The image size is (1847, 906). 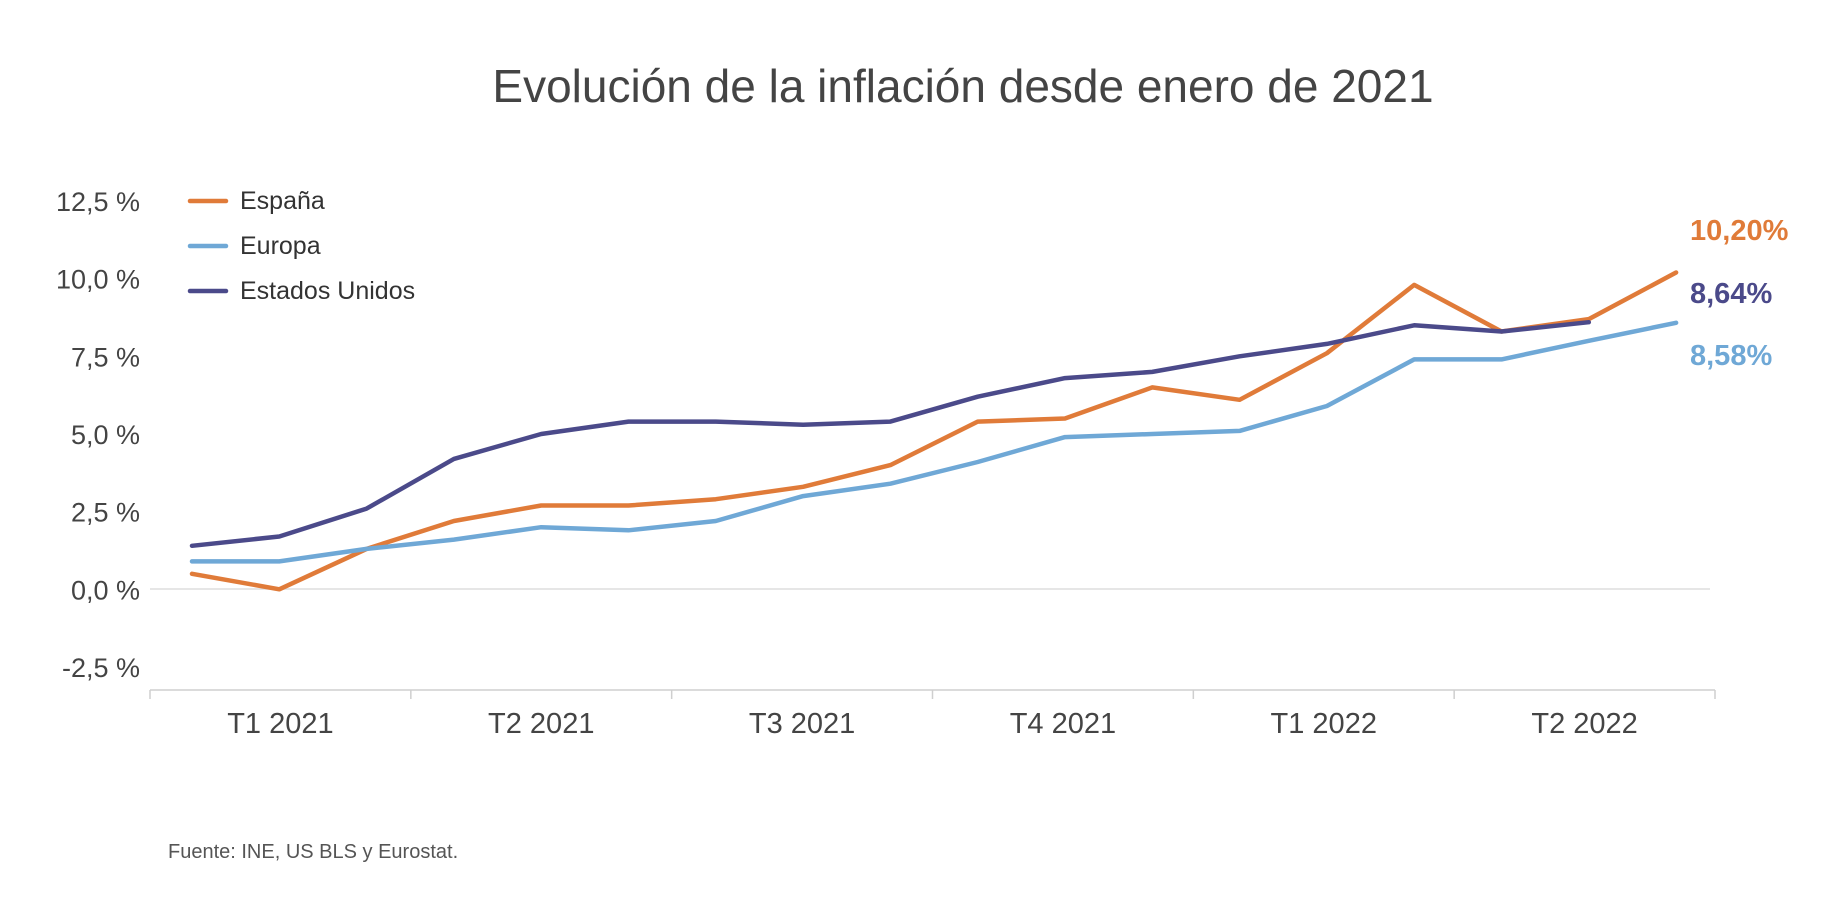 I want to click on y-tick-label: 5,0 %, so click(x=105, y=435).